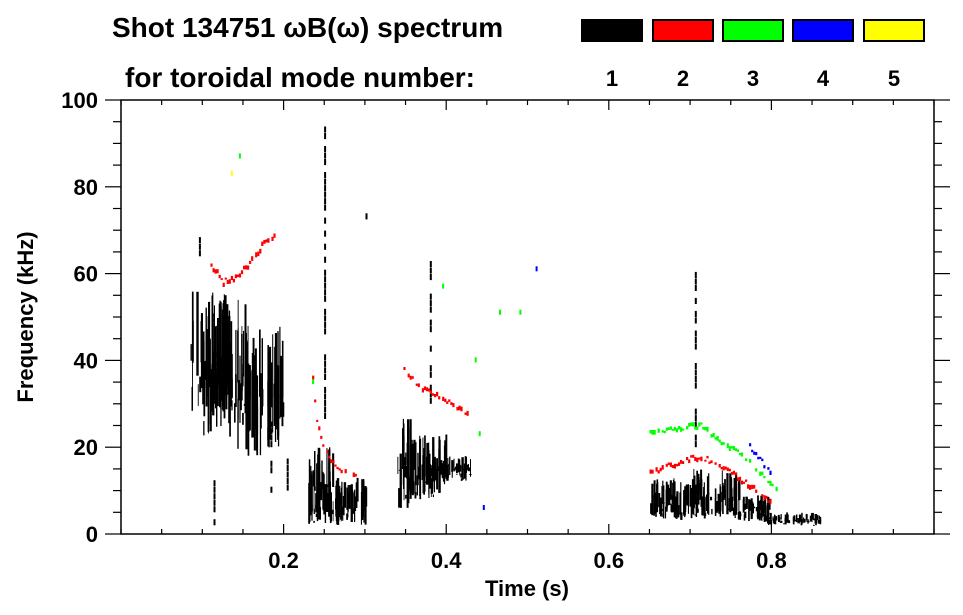 The height and width of the screenshot is (615, 963). I want to click on legend-label-mode-5: 5, so click(894, 78).